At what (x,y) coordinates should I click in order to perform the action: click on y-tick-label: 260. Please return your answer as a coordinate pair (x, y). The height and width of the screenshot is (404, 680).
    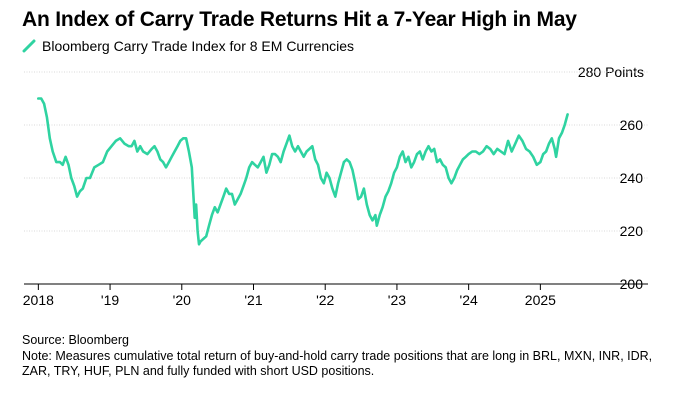
    Looking at the image, I should click on (632, 125).